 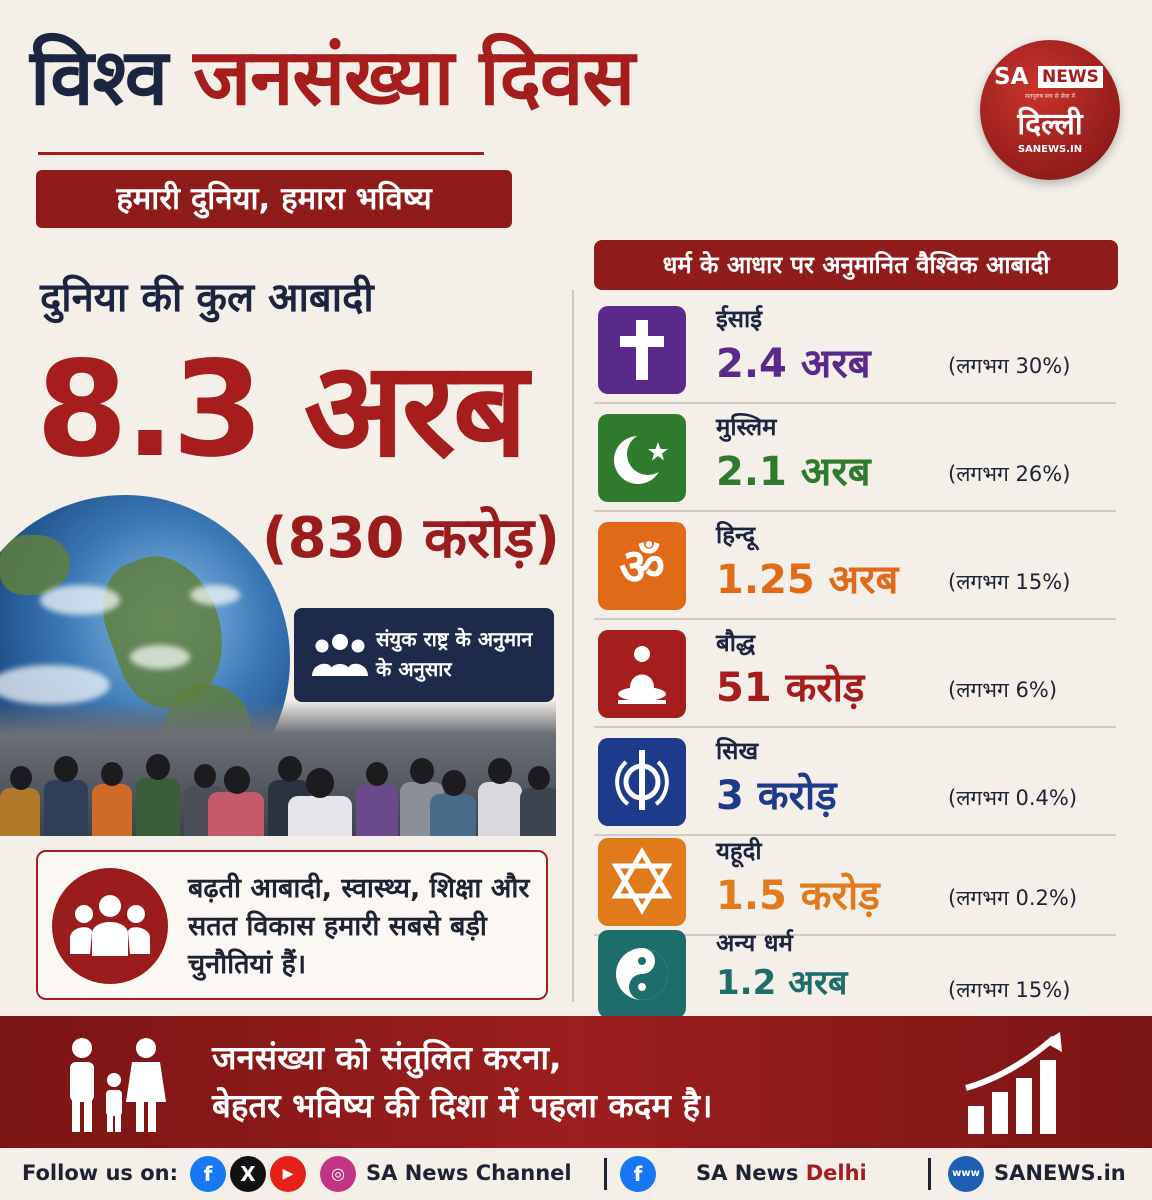 I want to click on religion-row-hindu: ॐ हिन्दू 1.25 अरब (लगभग 15%), so click(x=855, y=566).